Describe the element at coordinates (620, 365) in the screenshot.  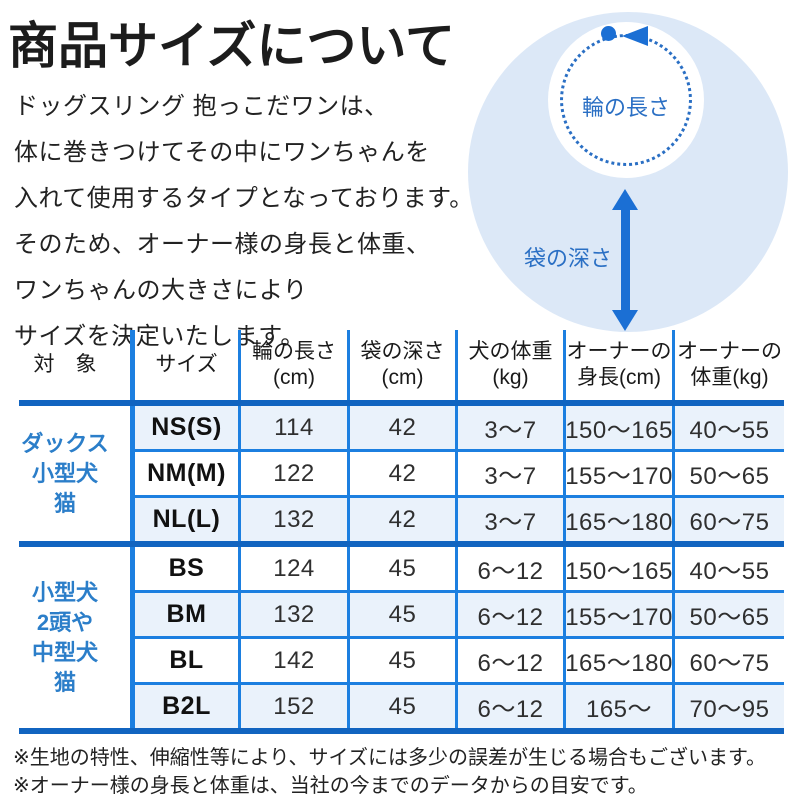
I see `header-owner-height: オーナーの 身長(cm)` at that location.